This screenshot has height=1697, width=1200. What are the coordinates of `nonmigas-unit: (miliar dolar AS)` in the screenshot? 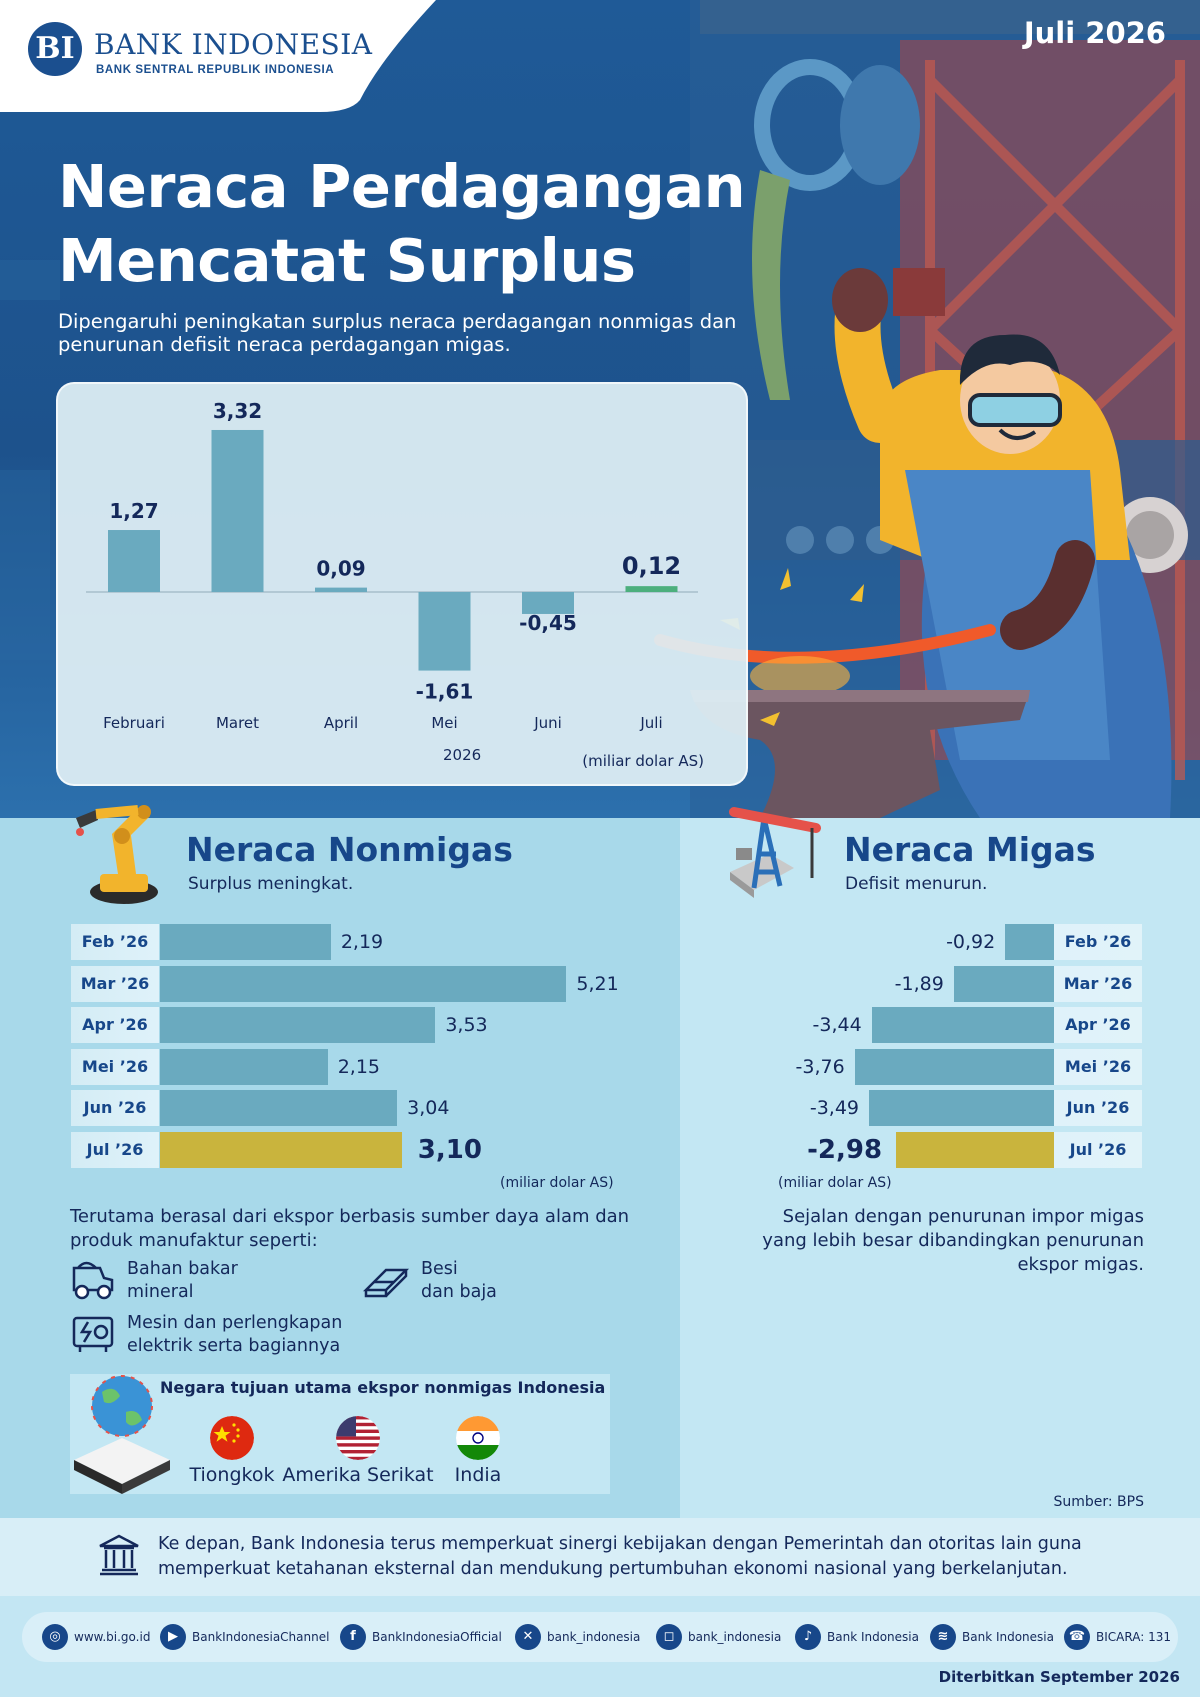 It's located at (557, 1183).